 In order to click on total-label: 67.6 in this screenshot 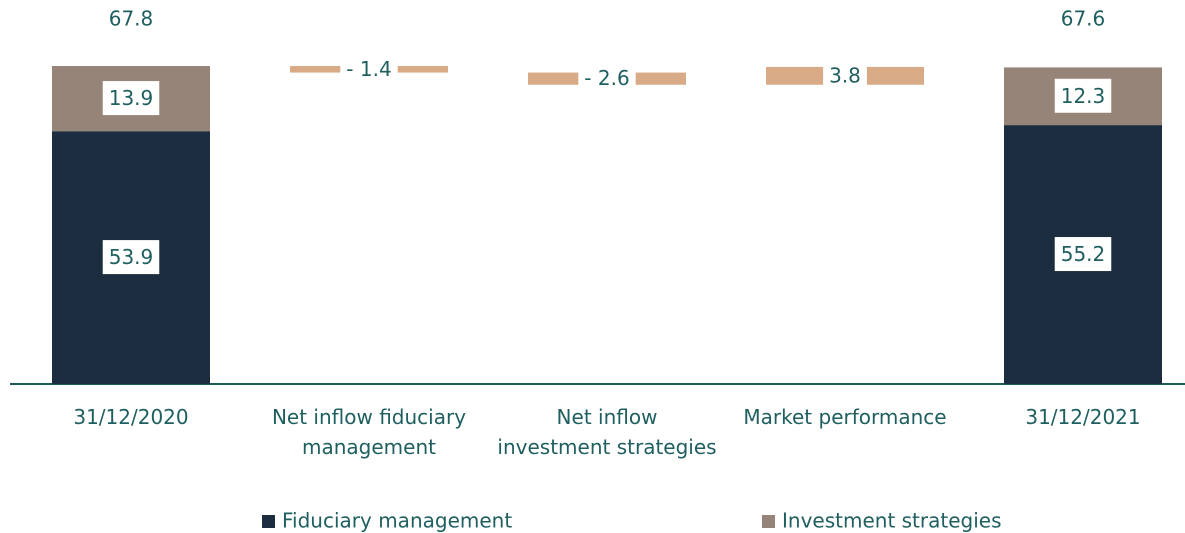, I will do `click(1083, 19)`.